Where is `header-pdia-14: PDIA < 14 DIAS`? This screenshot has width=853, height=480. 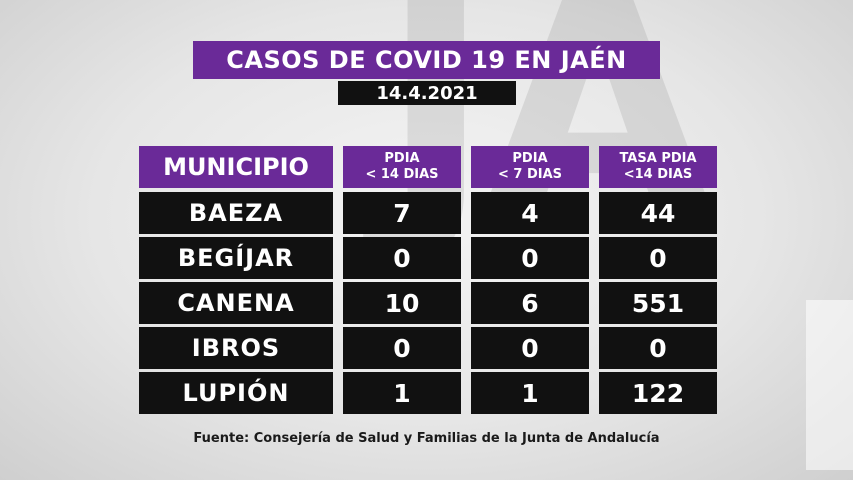 header-pdia-14: PDIA < 14 DIAS is located at coordinates (402, 167).